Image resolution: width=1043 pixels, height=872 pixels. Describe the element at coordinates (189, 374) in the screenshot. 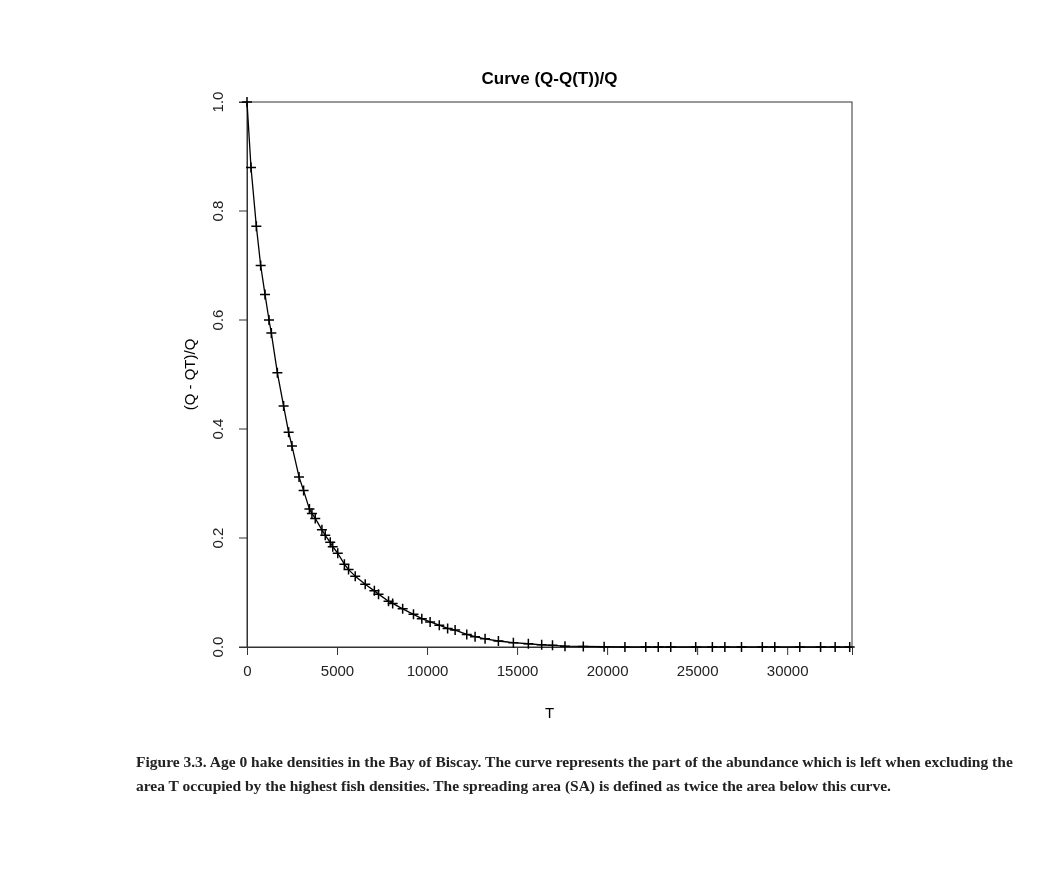

I see `y-axis-title: (Q - QT)/Q` at that location.